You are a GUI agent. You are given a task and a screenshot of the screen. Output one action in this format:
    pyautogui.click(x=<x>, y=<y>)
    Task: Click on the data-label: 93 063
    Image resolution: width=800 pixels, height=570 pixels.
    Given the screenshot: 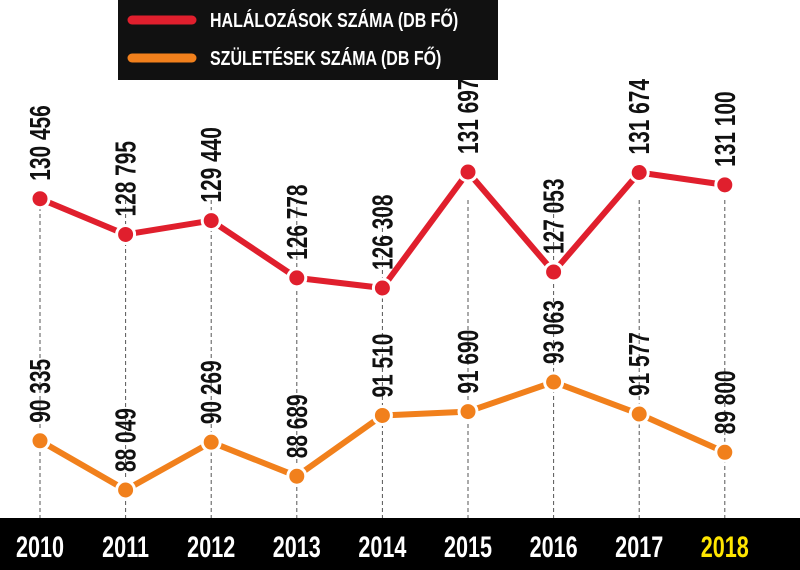 What is the action you would take?
    pyautogui.click(x=554, y=332)
    